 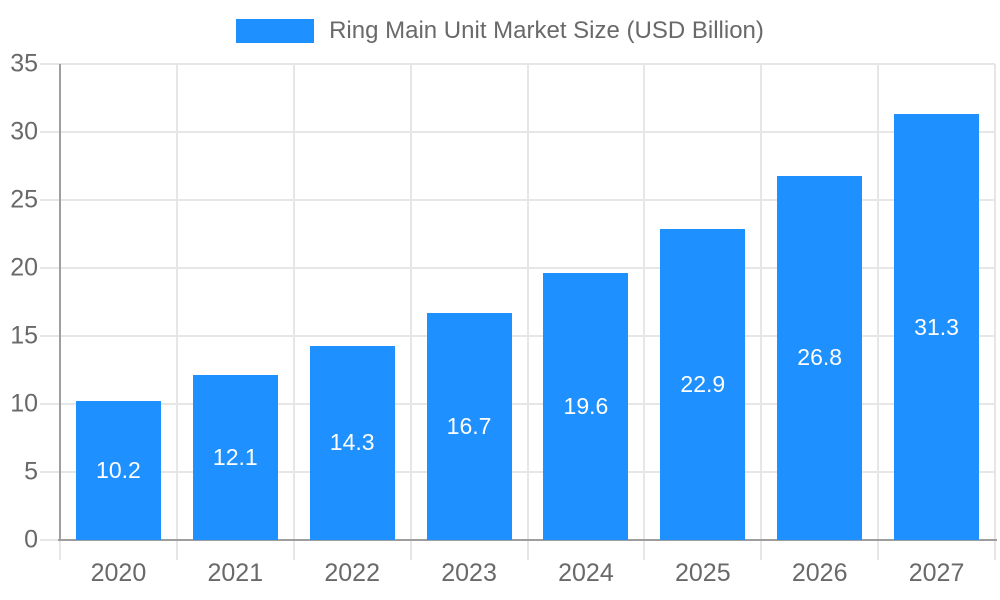 I want to click on x-axis-line, so click(x=527, y=540).